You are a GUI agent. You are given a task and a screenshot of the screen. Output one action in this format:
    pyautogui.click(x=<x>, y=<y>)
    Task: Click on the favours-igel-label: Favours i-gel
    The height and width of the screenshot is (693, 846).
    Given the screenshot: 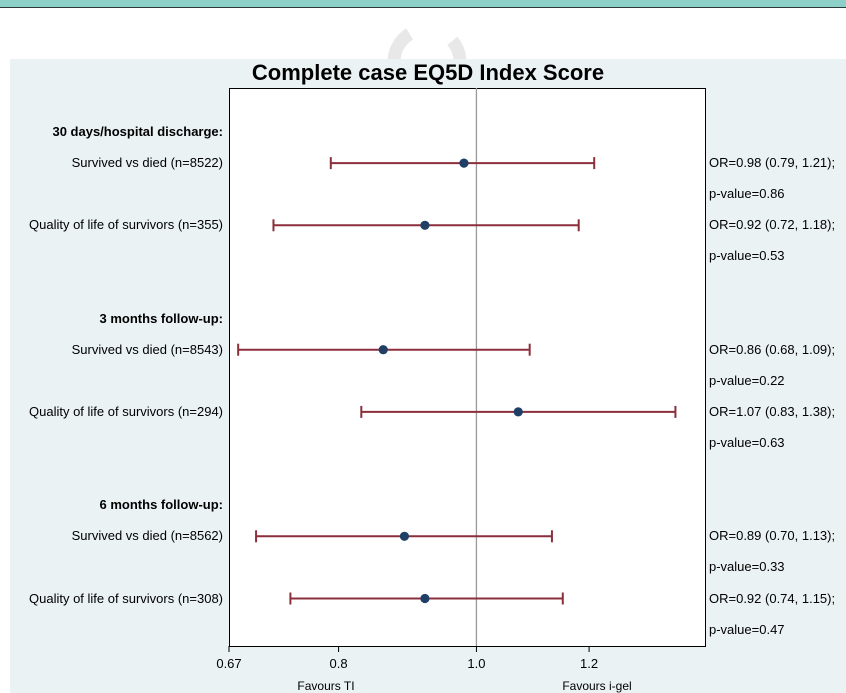 What is the action you would take?
    pyautogui.click(x=596, y=686)
    